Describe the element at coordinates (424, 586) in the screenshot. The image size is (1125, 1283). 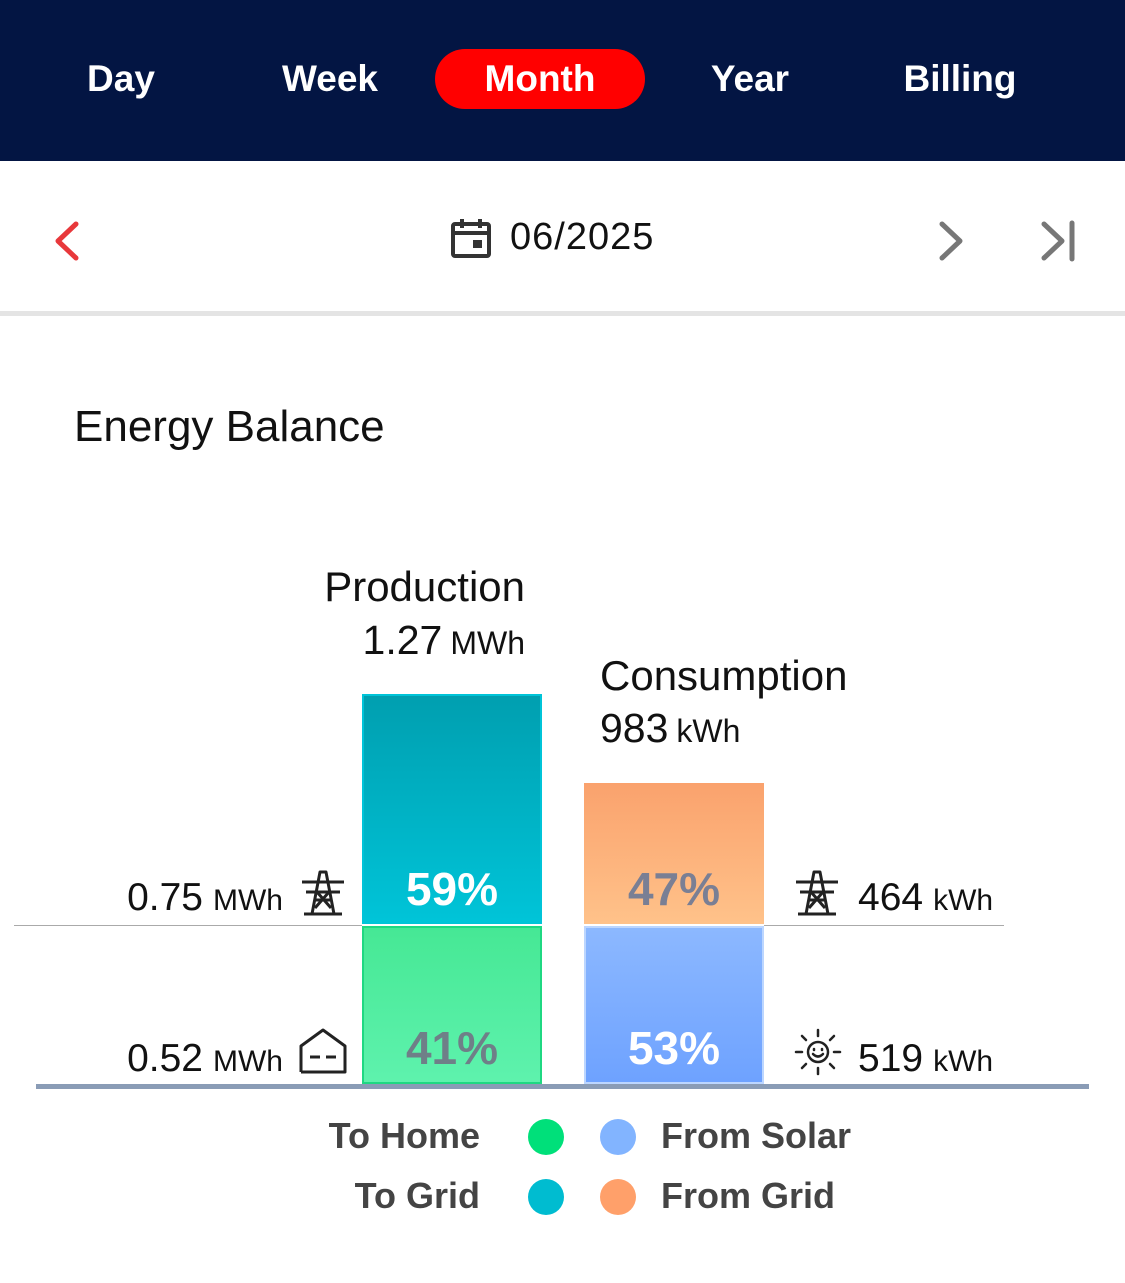
I see `production-title: Production` at that location.